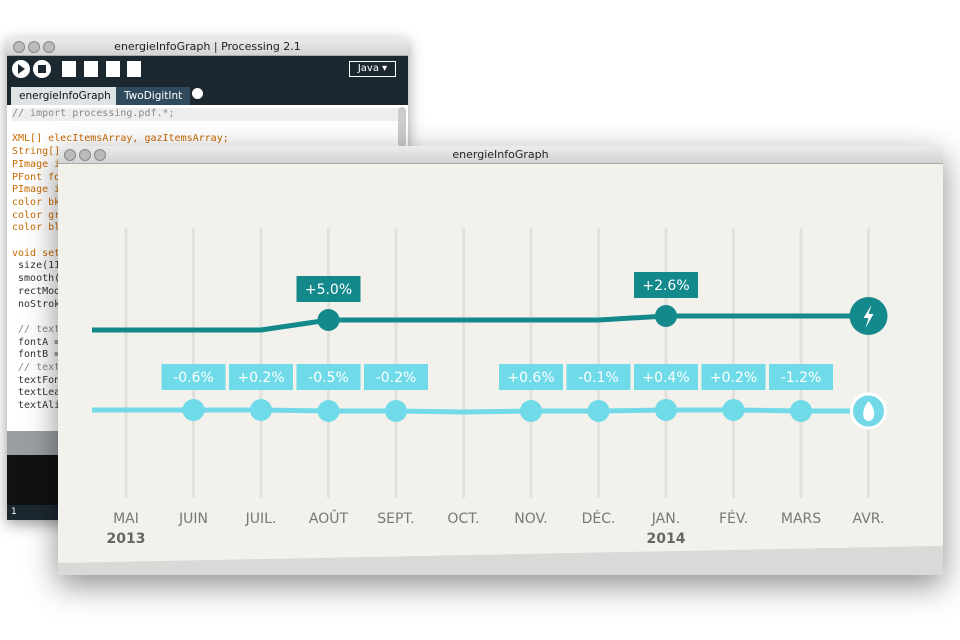 The image size is (960, 640). Describe the element at coordinates (36, 291) in the screenshot. I see `code-line: rectMod` at that location.